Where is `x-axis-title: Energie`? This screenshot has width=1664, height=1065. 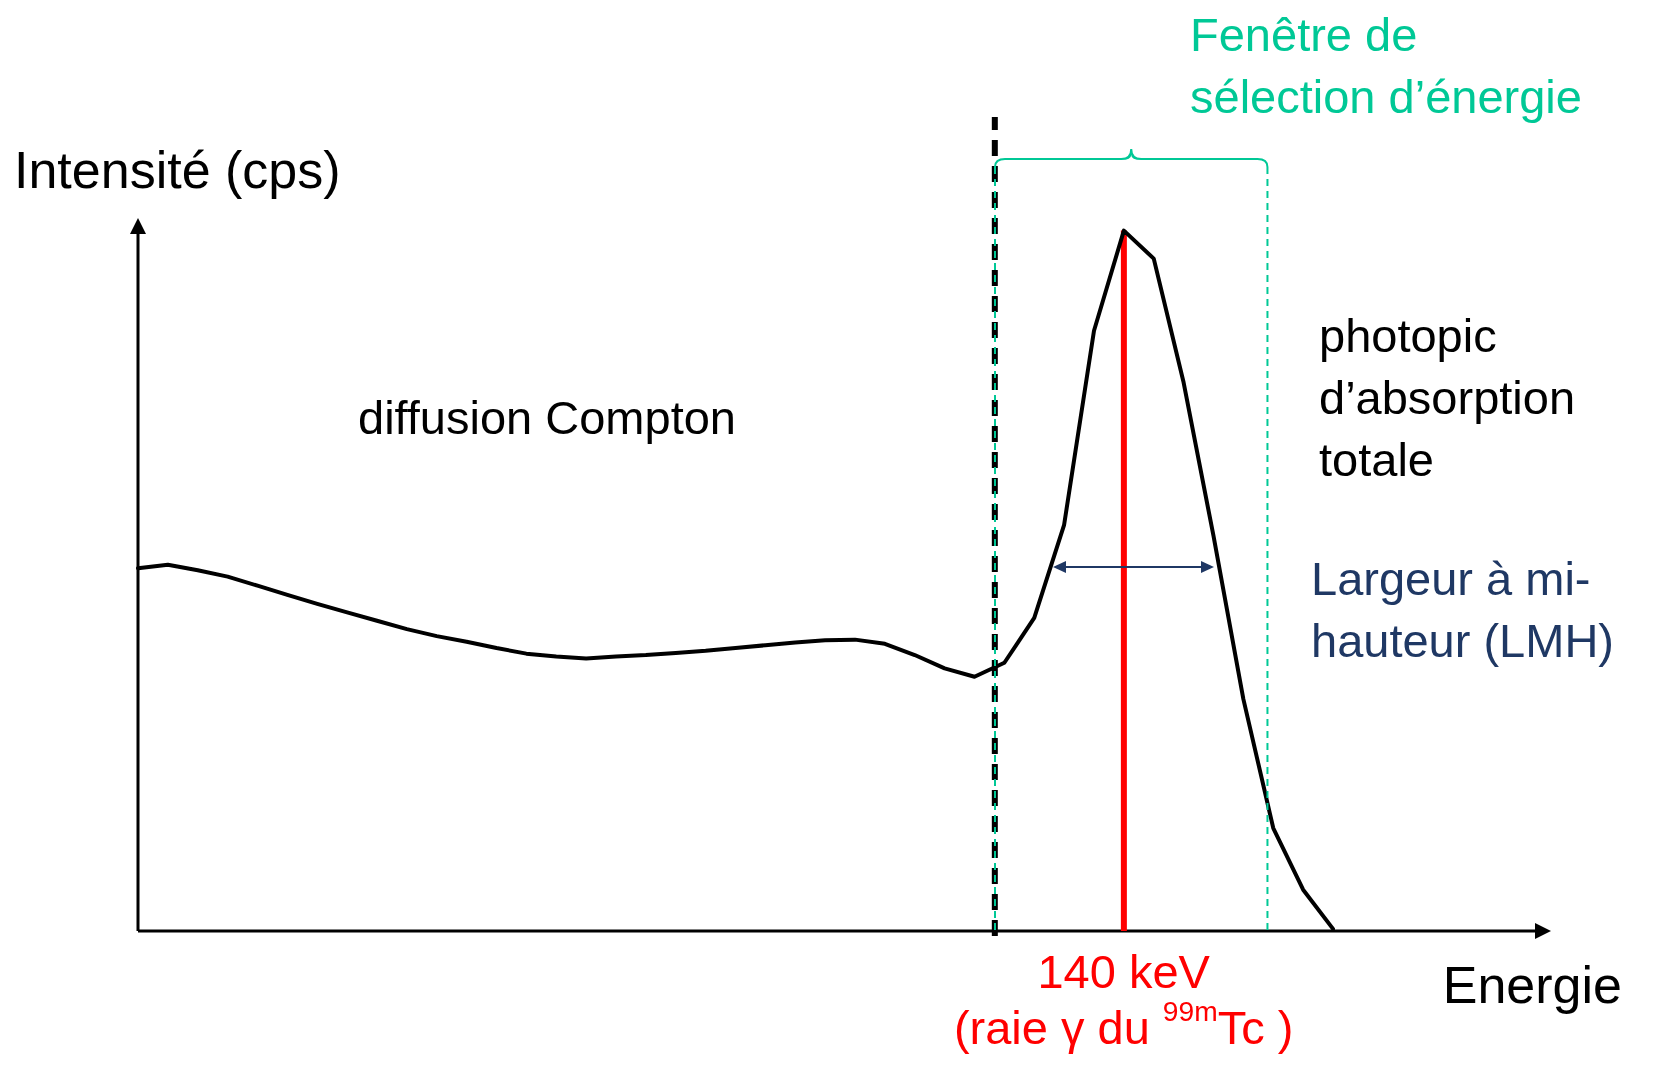
x-axis-title: Energie is located at coordinates (1532, 985).